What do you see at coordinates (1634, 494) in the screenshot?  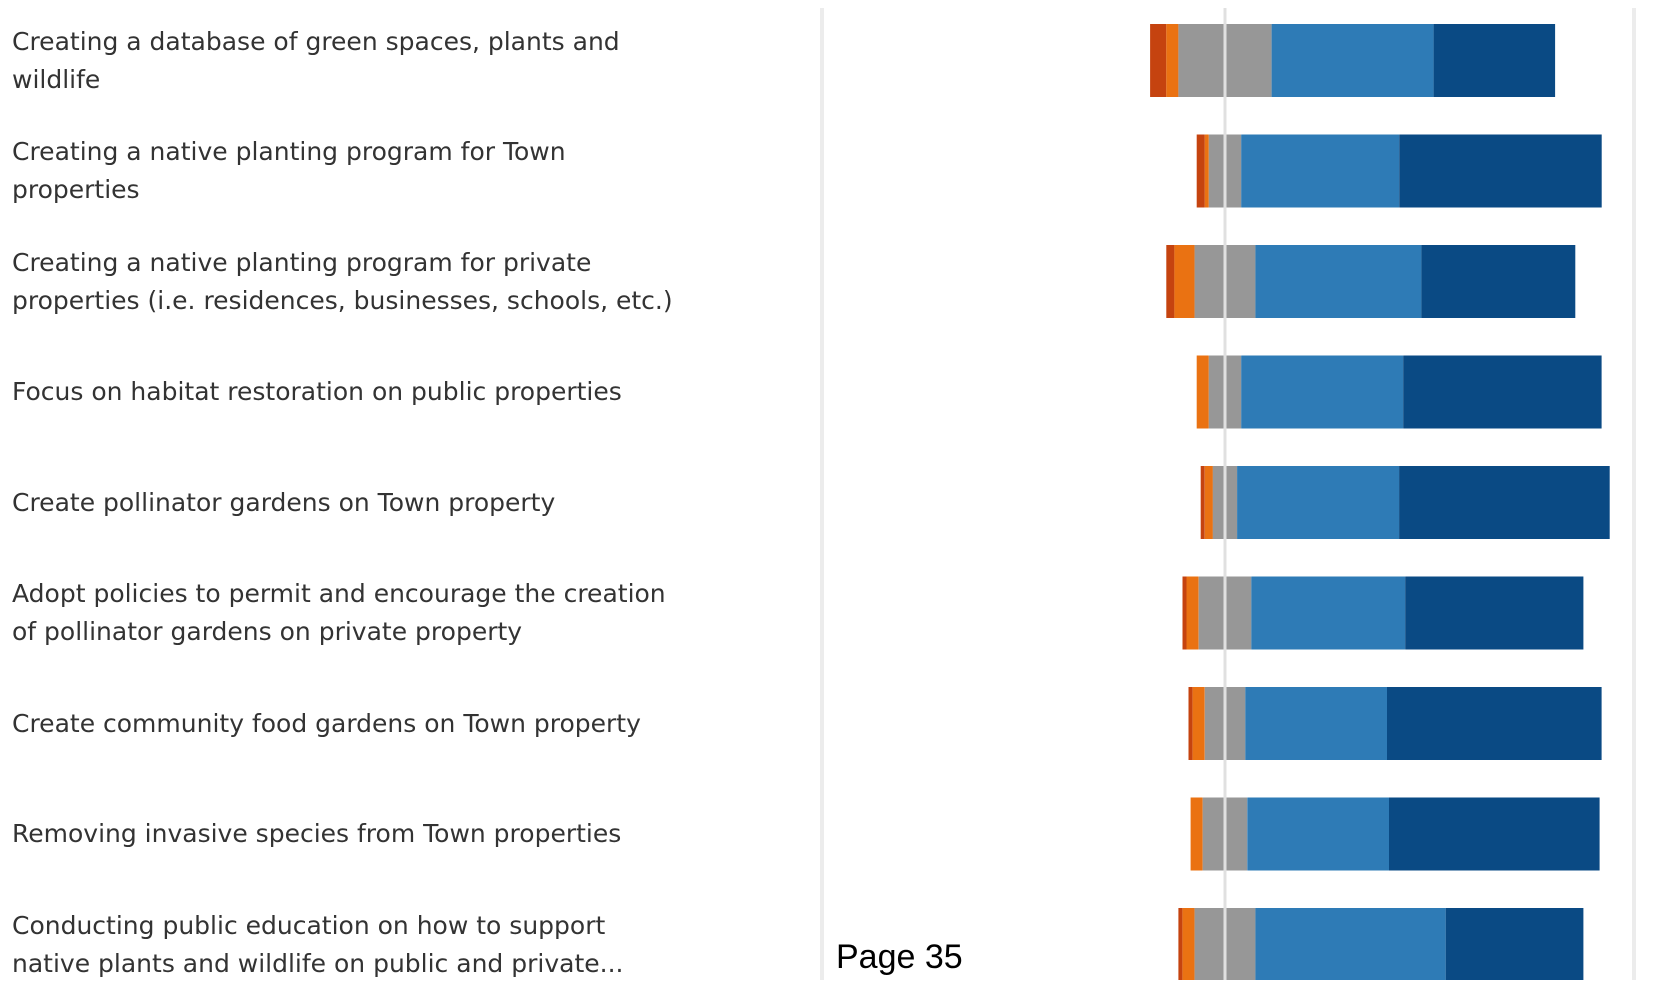 I see `right-panel-divider` at bounding box center [1634, 494].